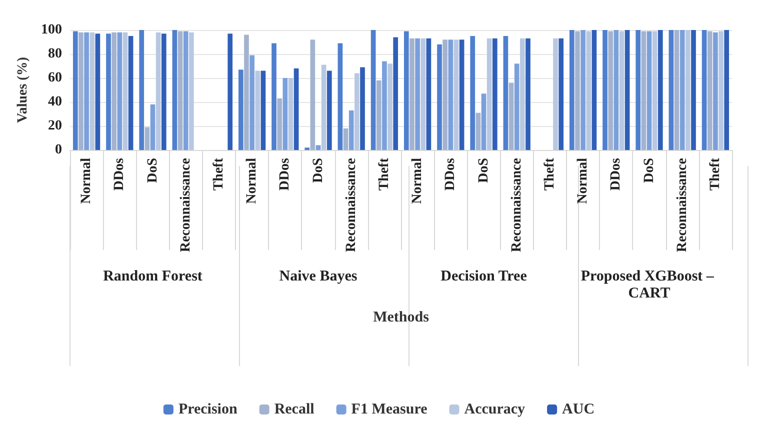  I want to click on y-tick-label: 0, so click(58, 150).